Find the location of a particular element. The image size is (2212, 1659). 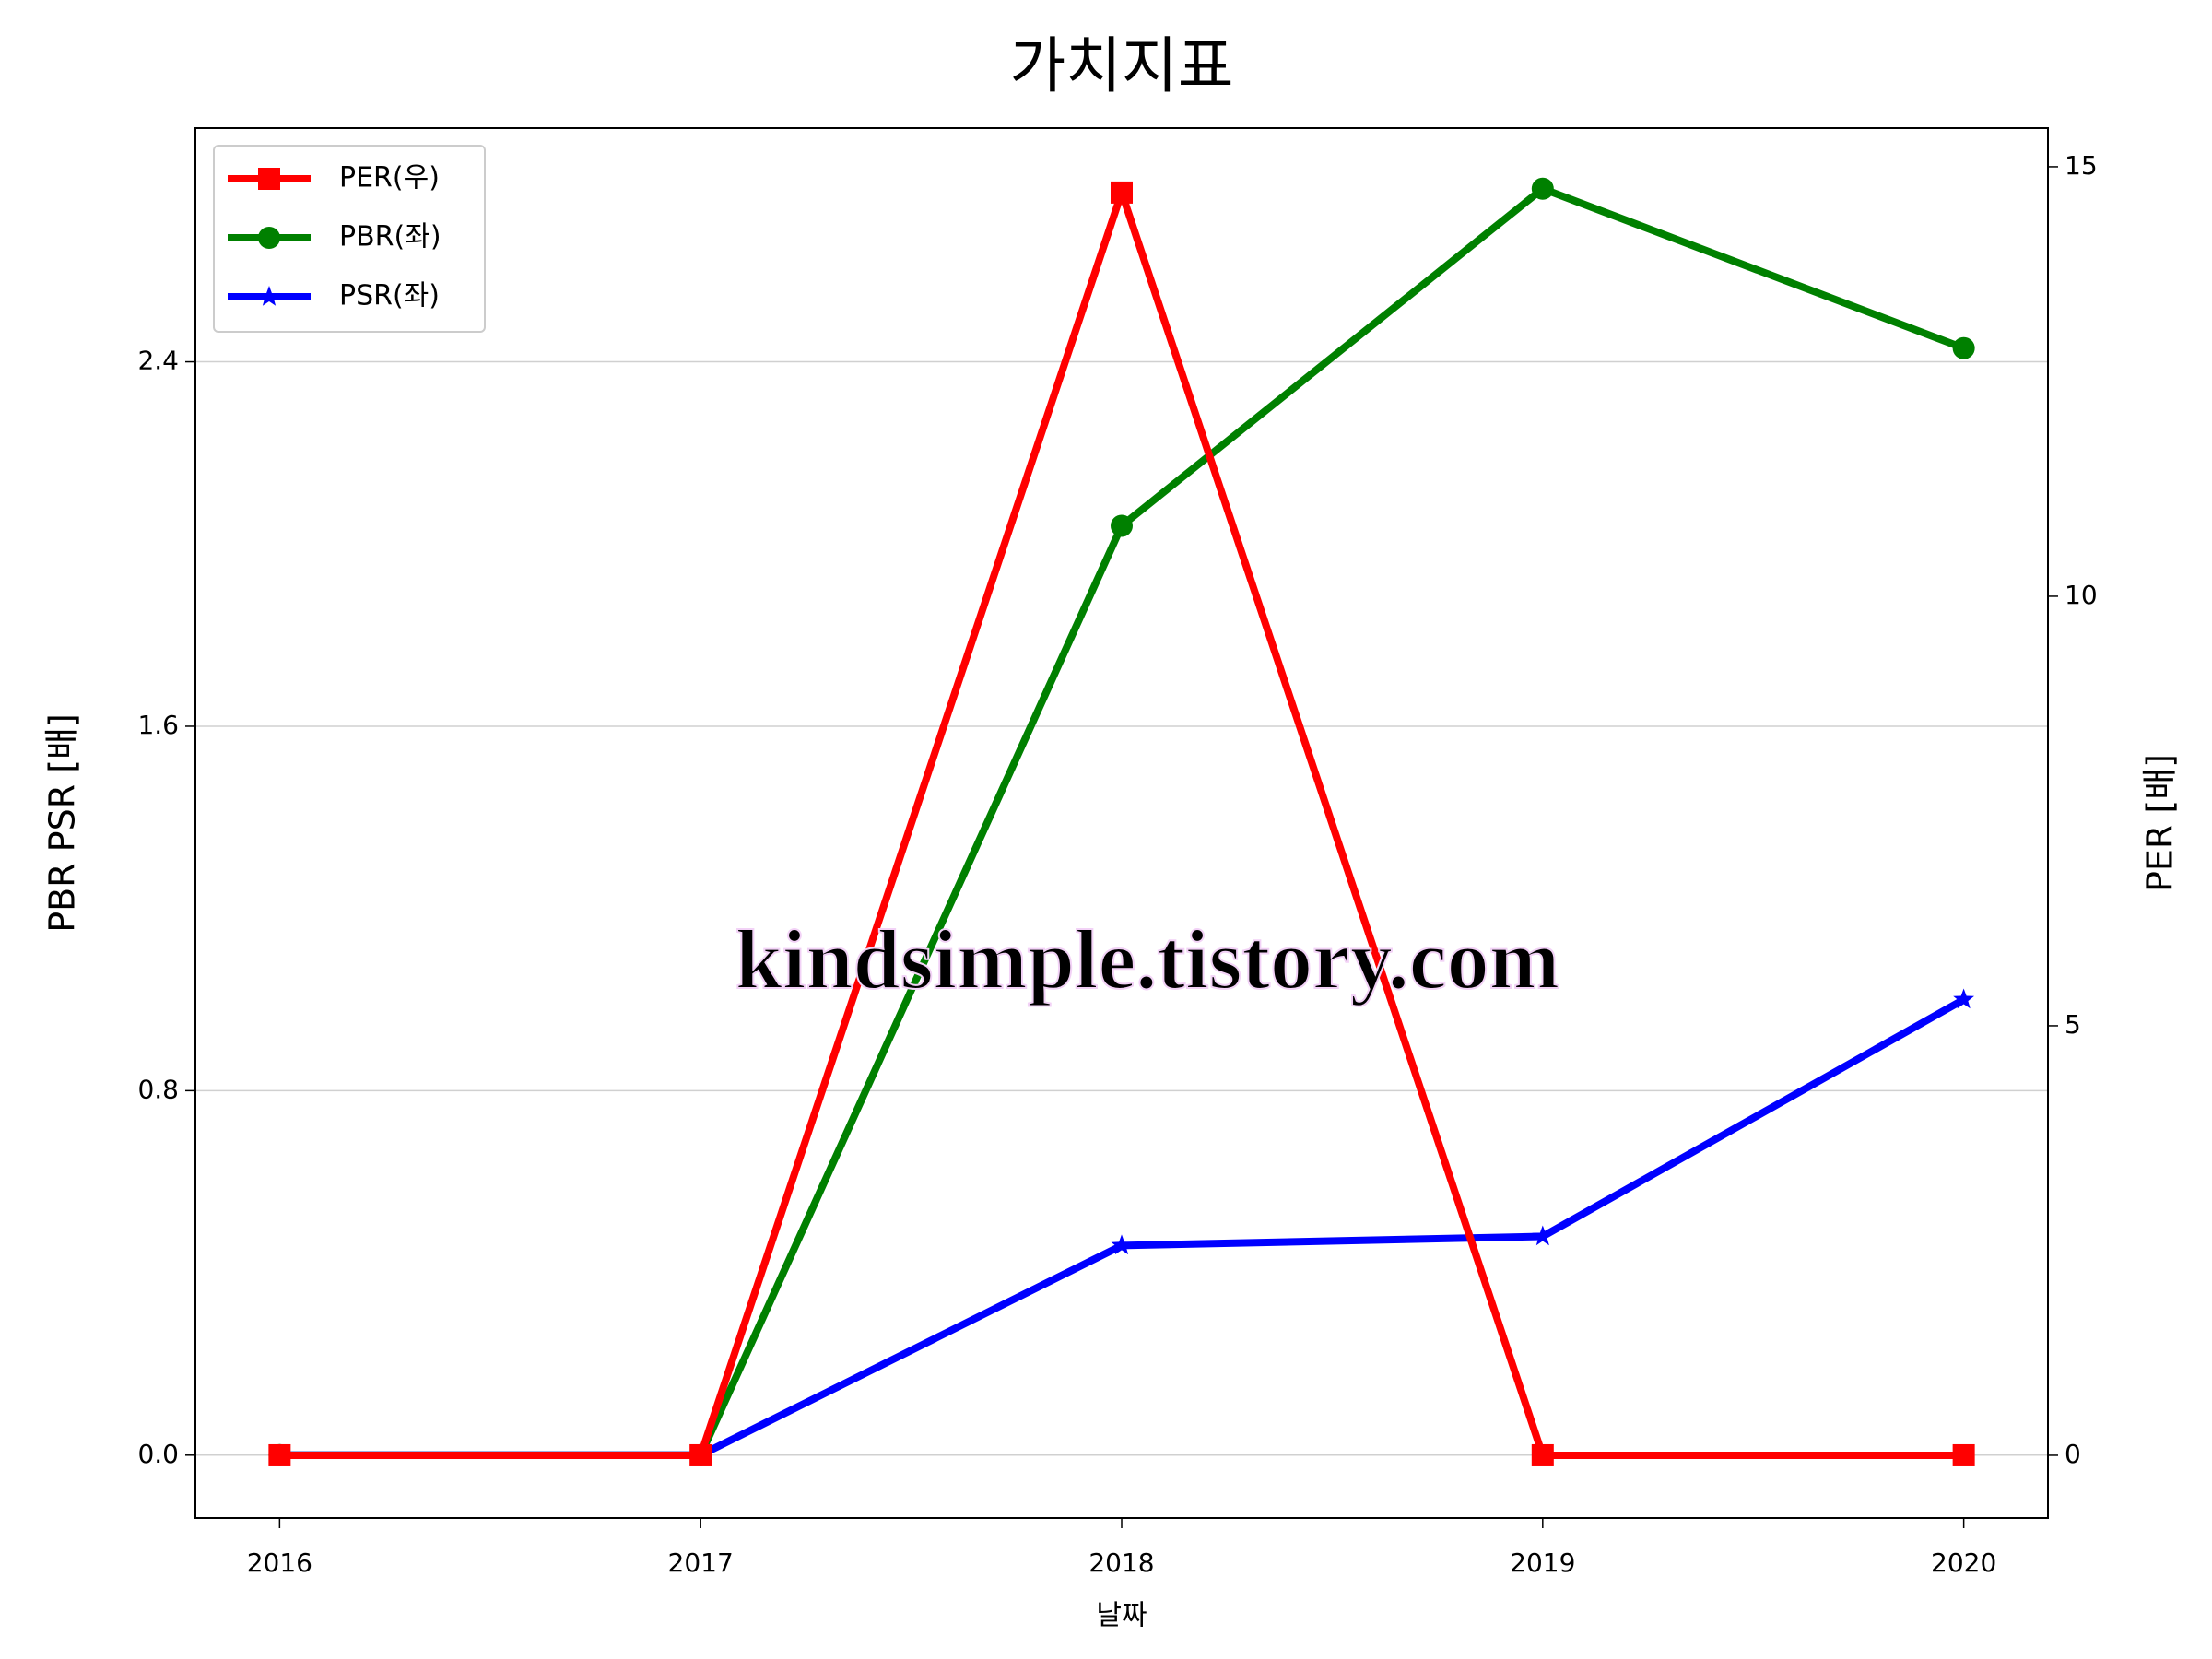

legend-label: PER(우) is located at coordinates (389, 178).